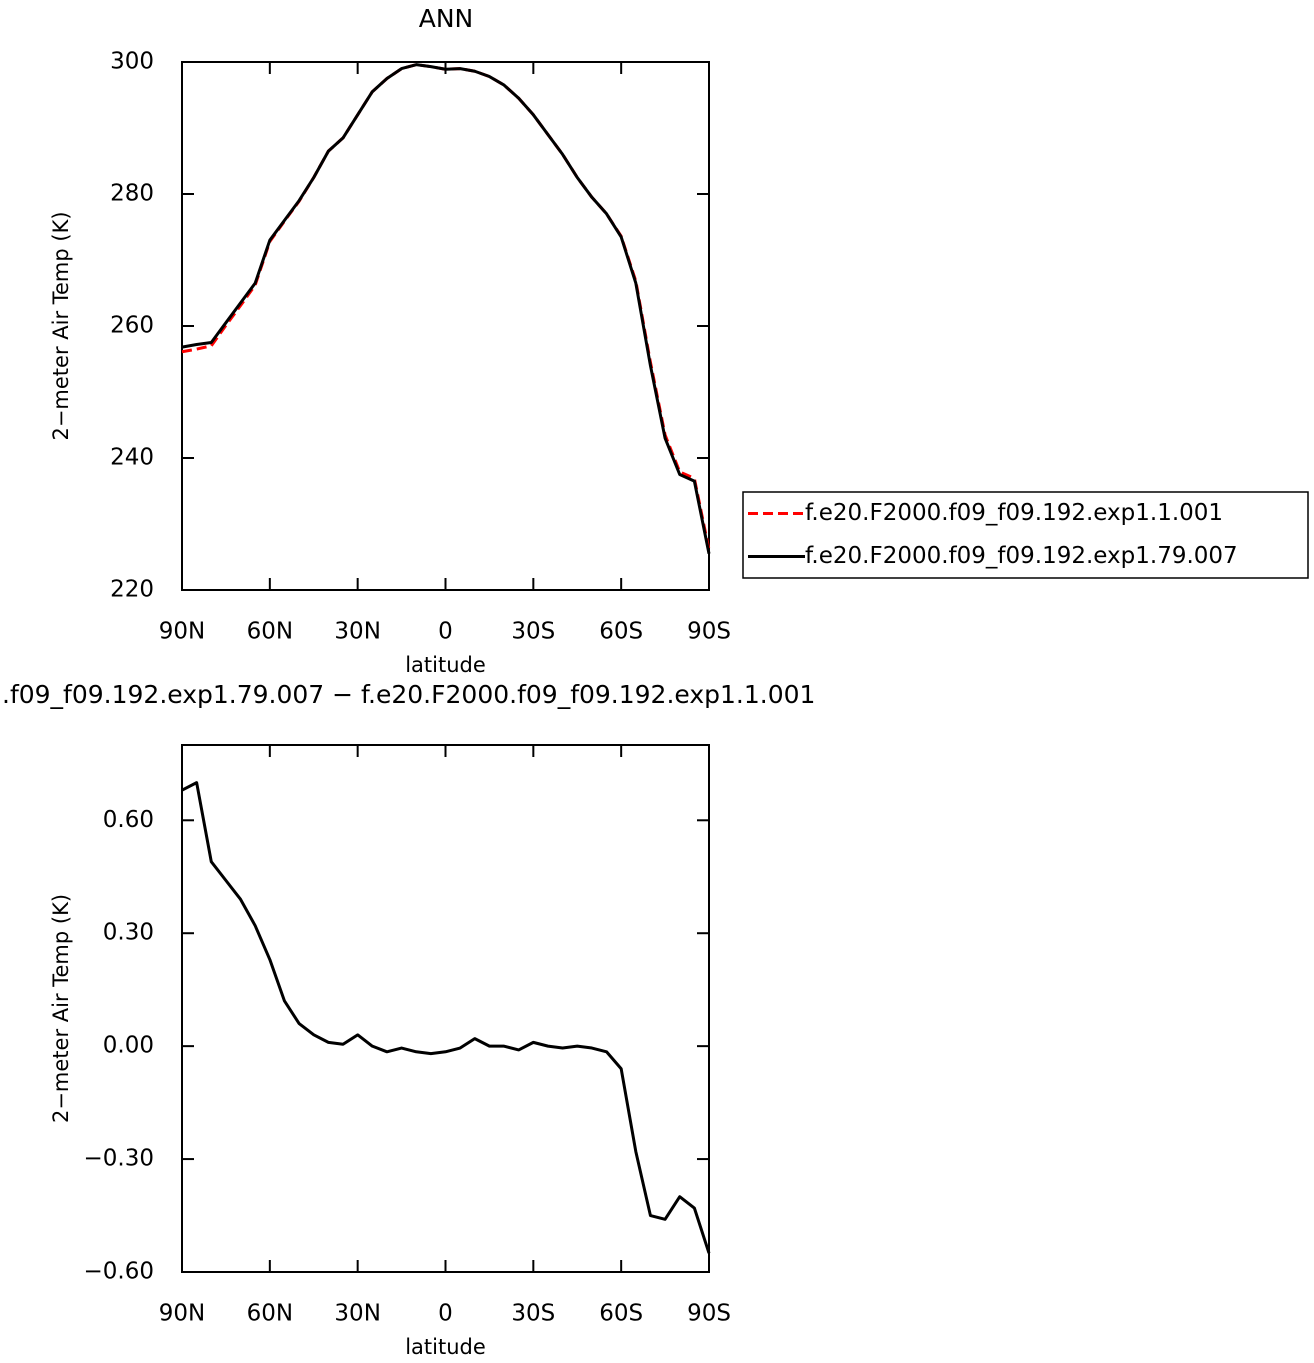  I want to click on y-tick-label: 0.60, so click(128, 820).